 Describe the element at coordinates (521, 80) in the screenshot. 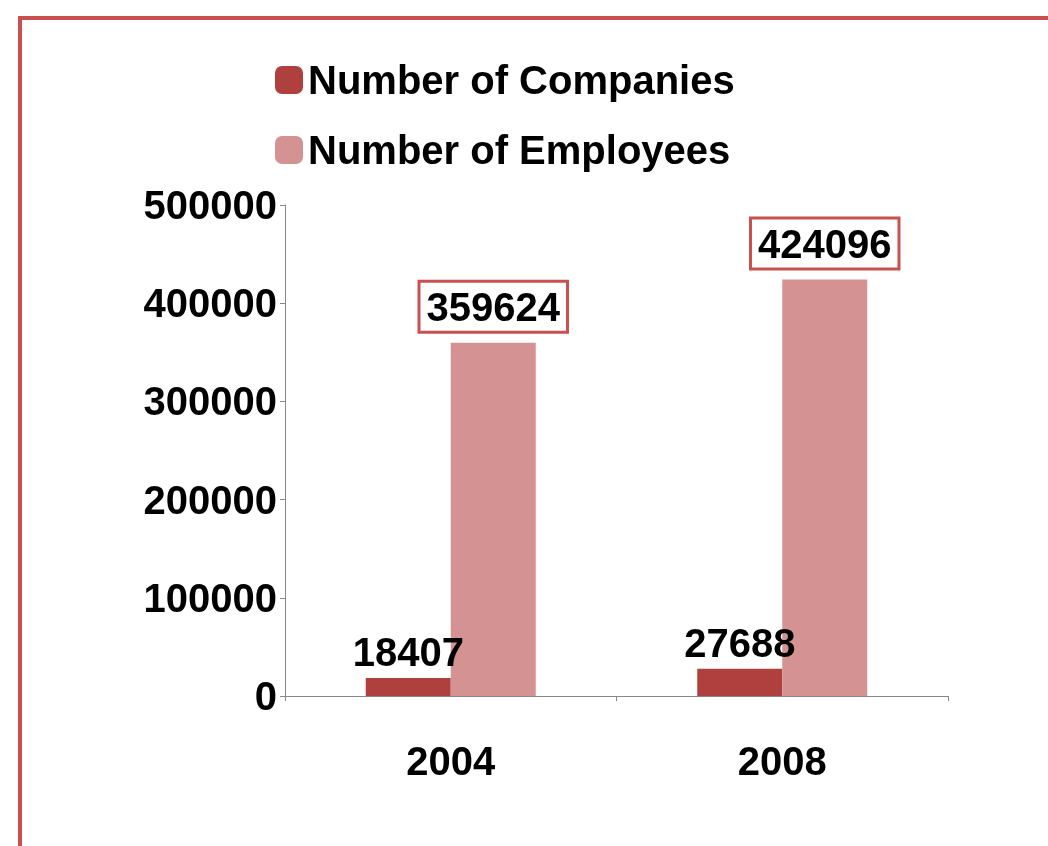

I see `legend-label: Number of Companies` at that location.